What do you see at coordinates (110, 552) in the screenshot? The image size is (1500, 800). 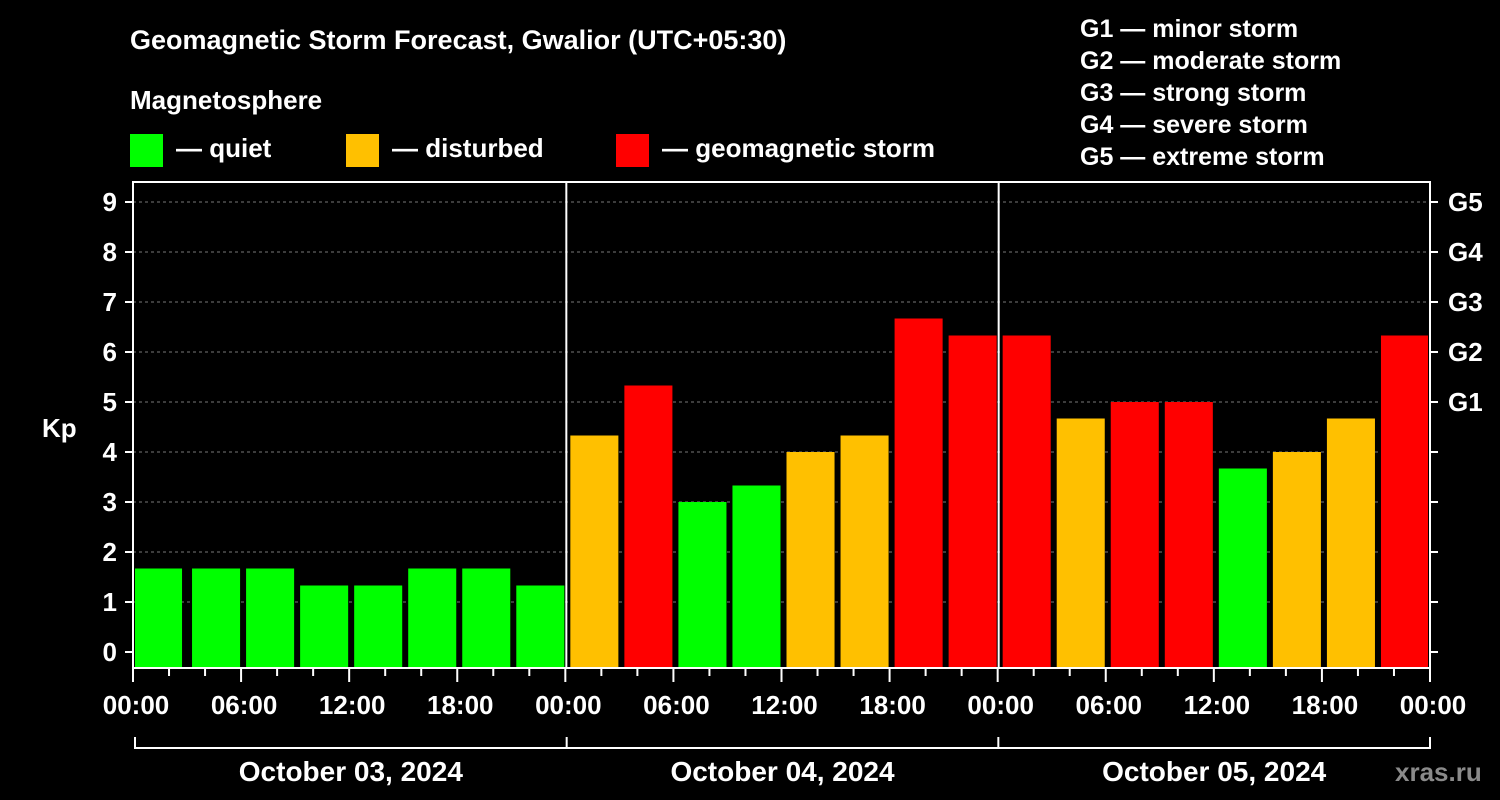 I see `y-tick-label-2: 2` at bounding box center [110, 552].